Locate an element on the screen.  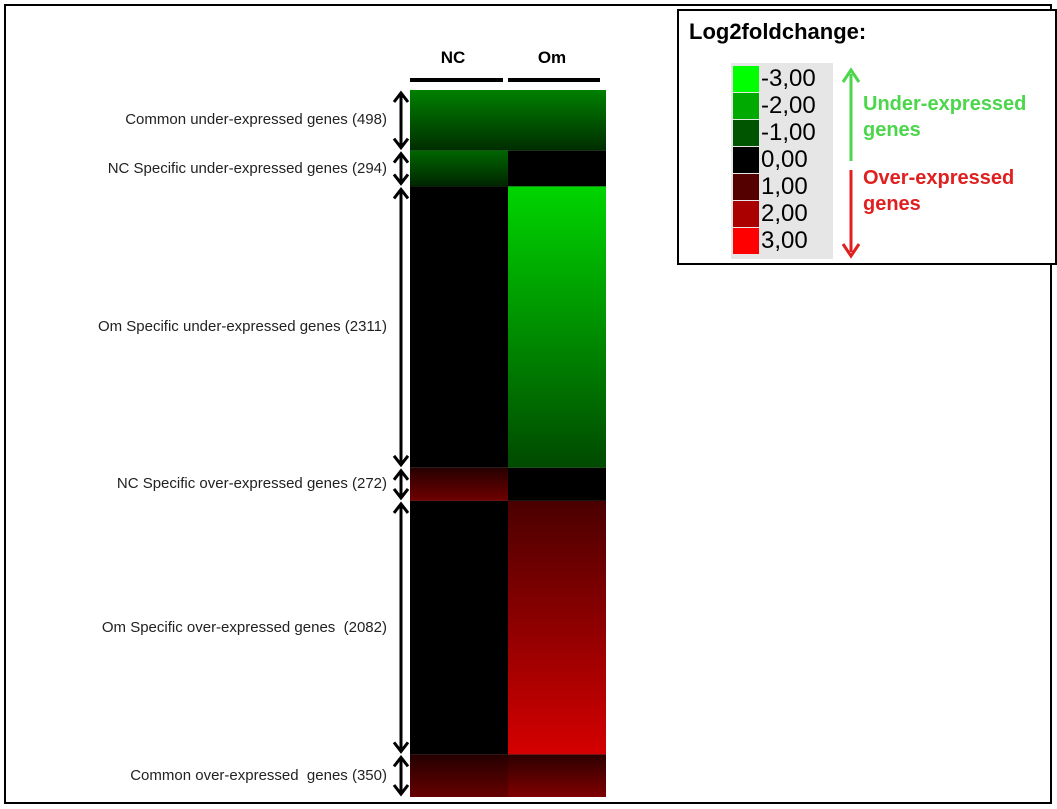
legend-arrows is located at coordinates (851, 163).